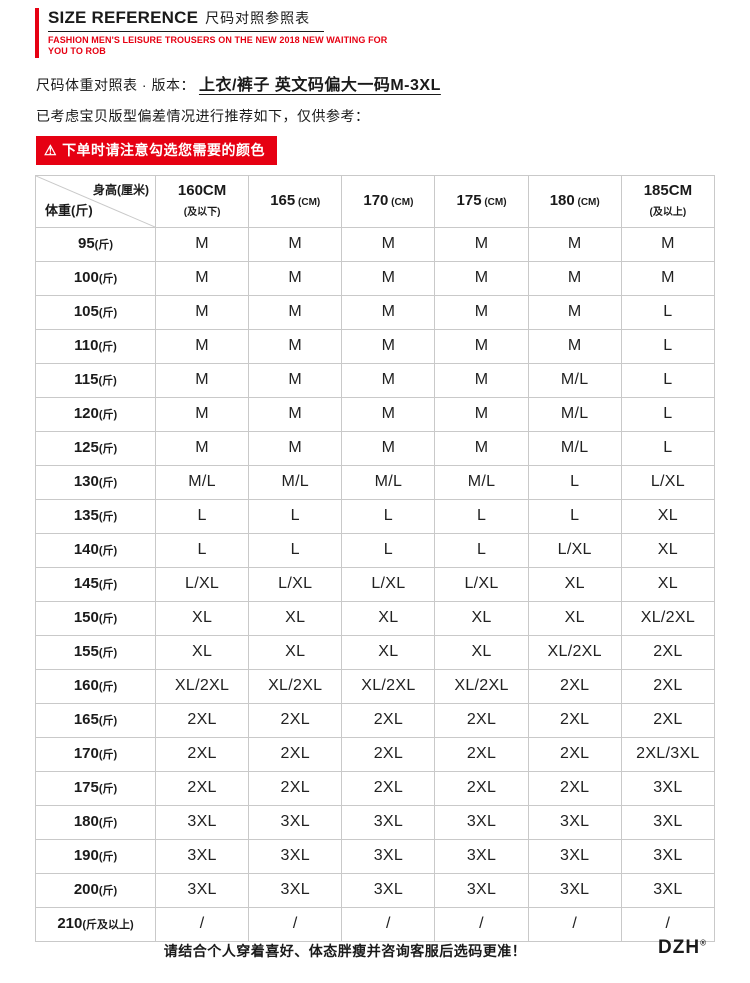  What do you see at coordinates (95, 516) in the screenshot?
I see `weight-row-header: 135(斤)` at bounding box center [95, 516].